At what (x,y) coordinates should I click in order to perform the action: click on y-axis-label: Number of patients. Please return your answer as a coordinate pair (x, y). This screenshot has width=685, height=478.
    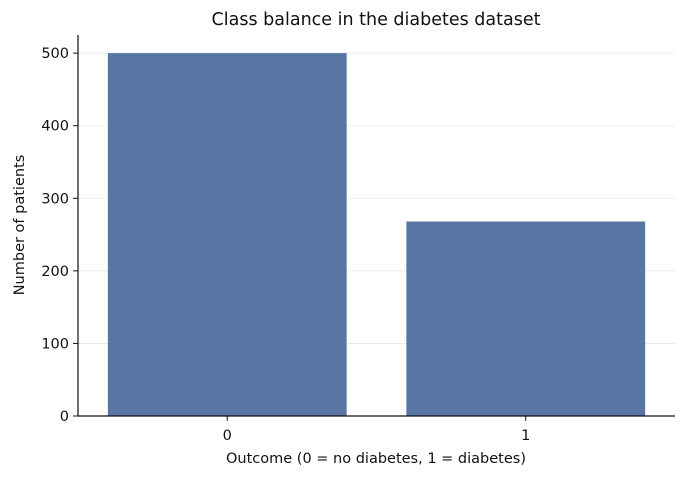
    Looking at the image, I should click on (20, 225).